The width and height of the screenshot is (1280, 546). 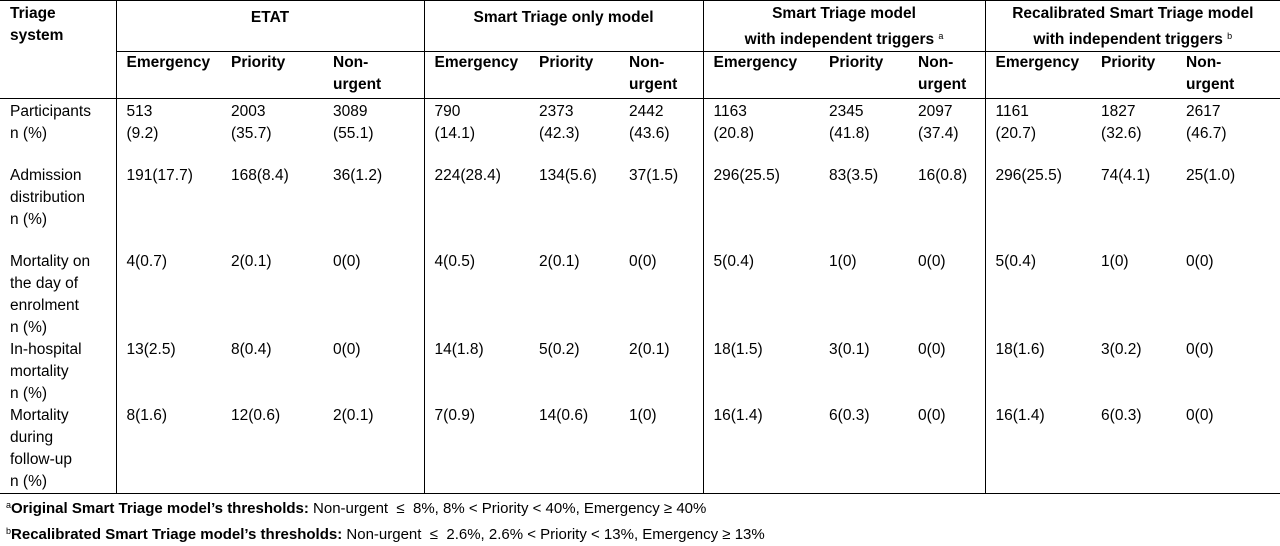 I want to click on table-cell: 16(0.8), so click(x=947, y=188).